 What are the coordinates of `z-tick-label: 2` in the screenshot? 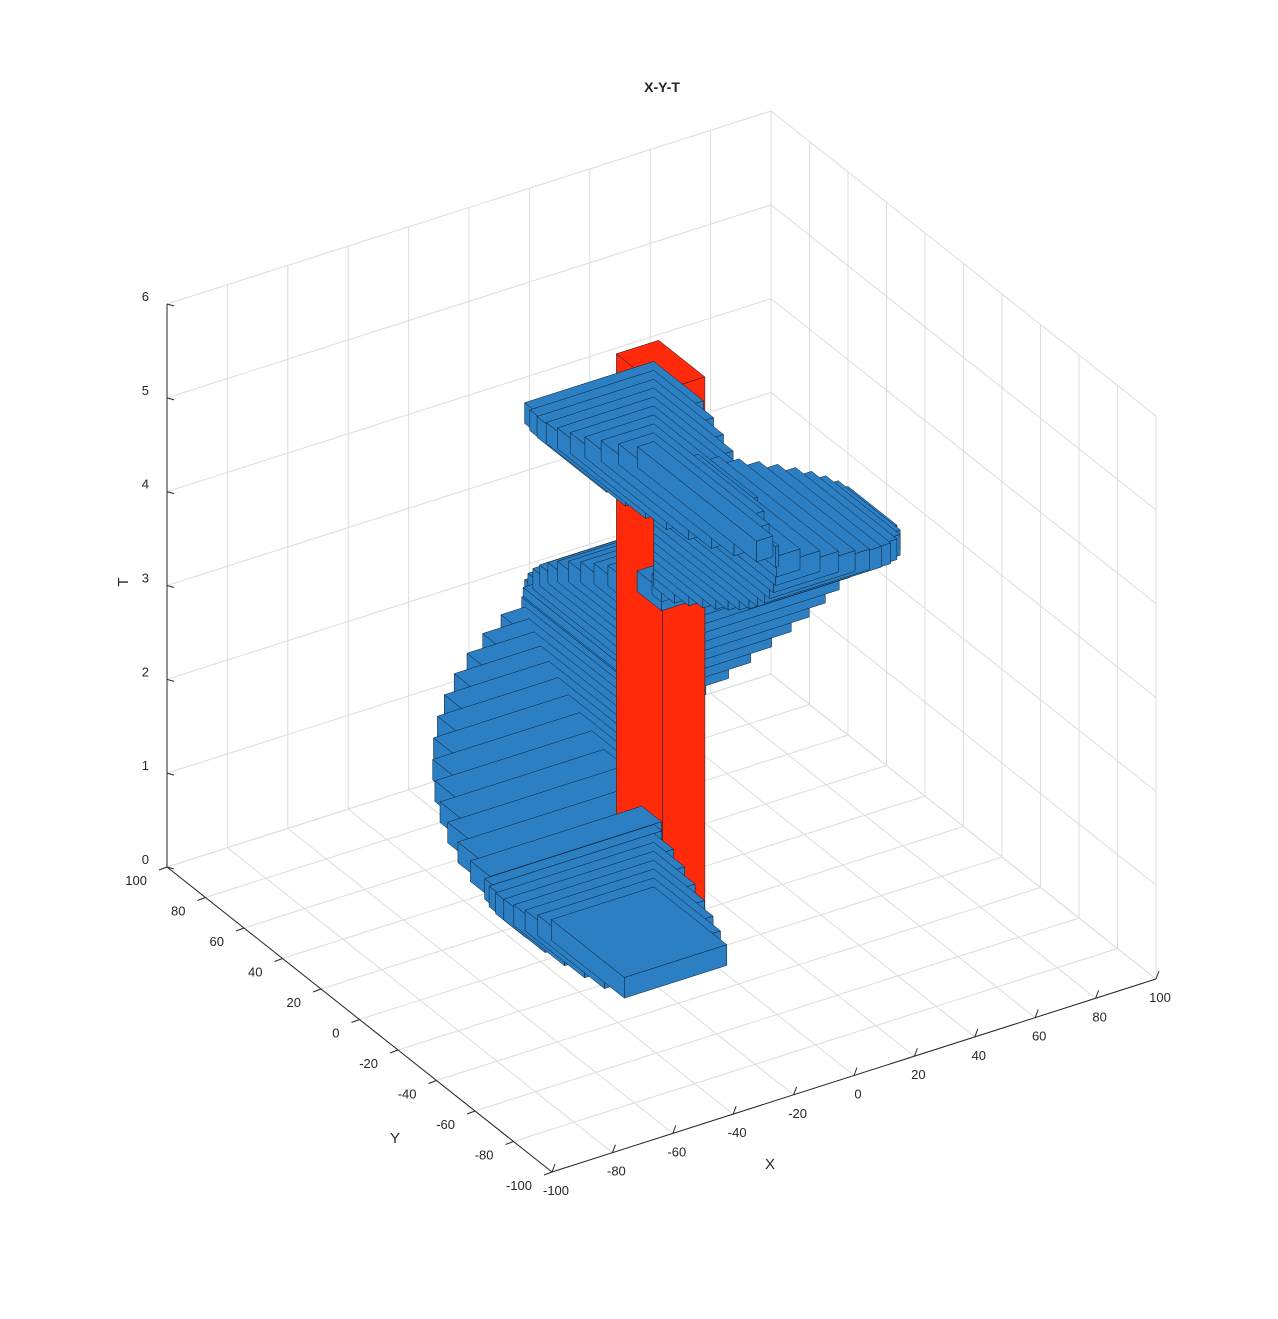 It's located at (145, 671).